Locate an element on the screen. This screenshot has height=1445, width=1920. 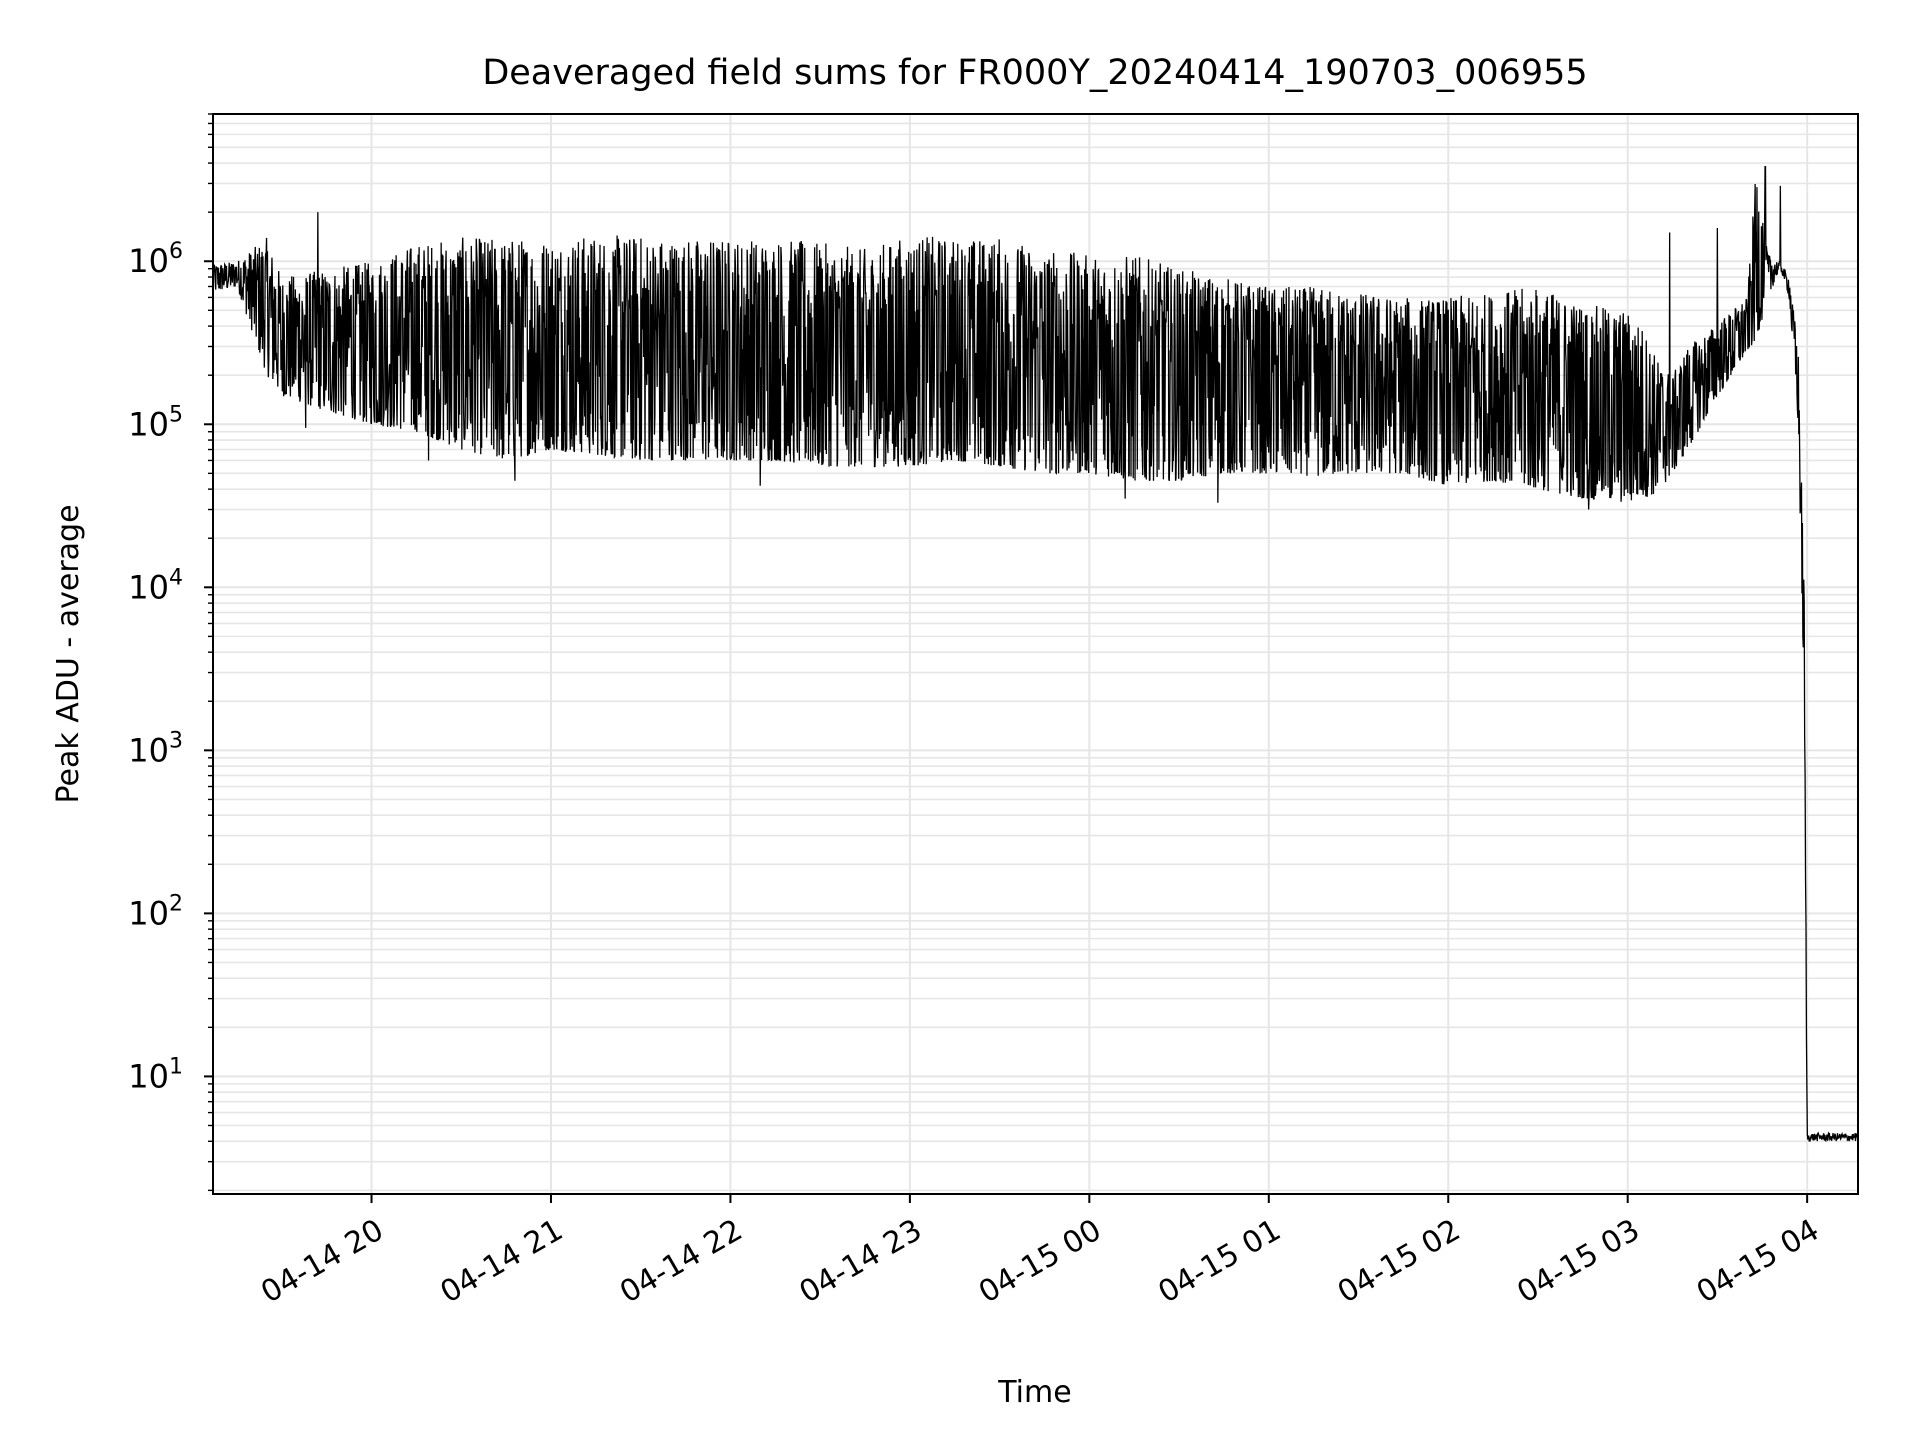
y-tick-label: 105 is located at coordinates (155, 422).